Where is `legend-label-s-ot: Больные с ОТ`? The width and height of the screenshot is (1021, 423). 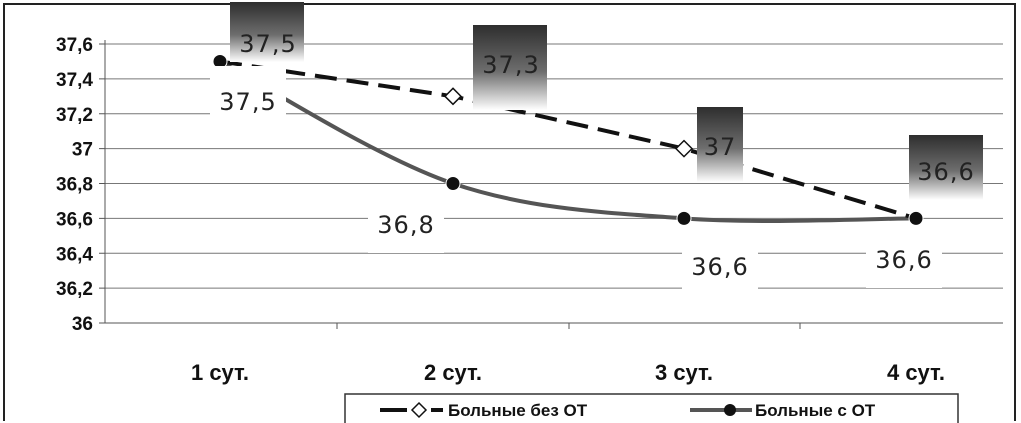
legend-label-s-ot: Больные с ОТ is located at coordinates (815, 410).